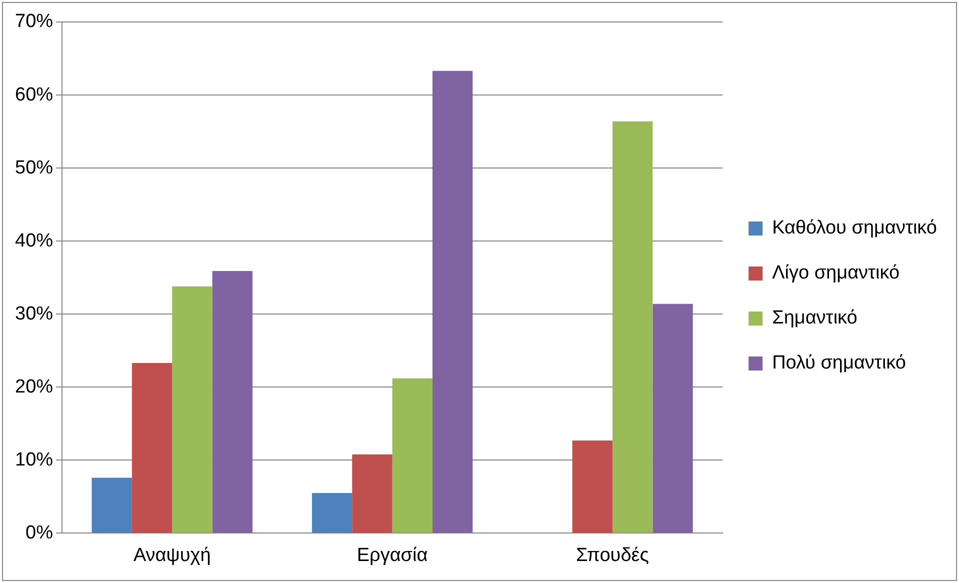  What do you see at coordinates (815, 318) in the screenshot?
I see `legend-label: Σημαντικό` at bounding box center [815, 318].